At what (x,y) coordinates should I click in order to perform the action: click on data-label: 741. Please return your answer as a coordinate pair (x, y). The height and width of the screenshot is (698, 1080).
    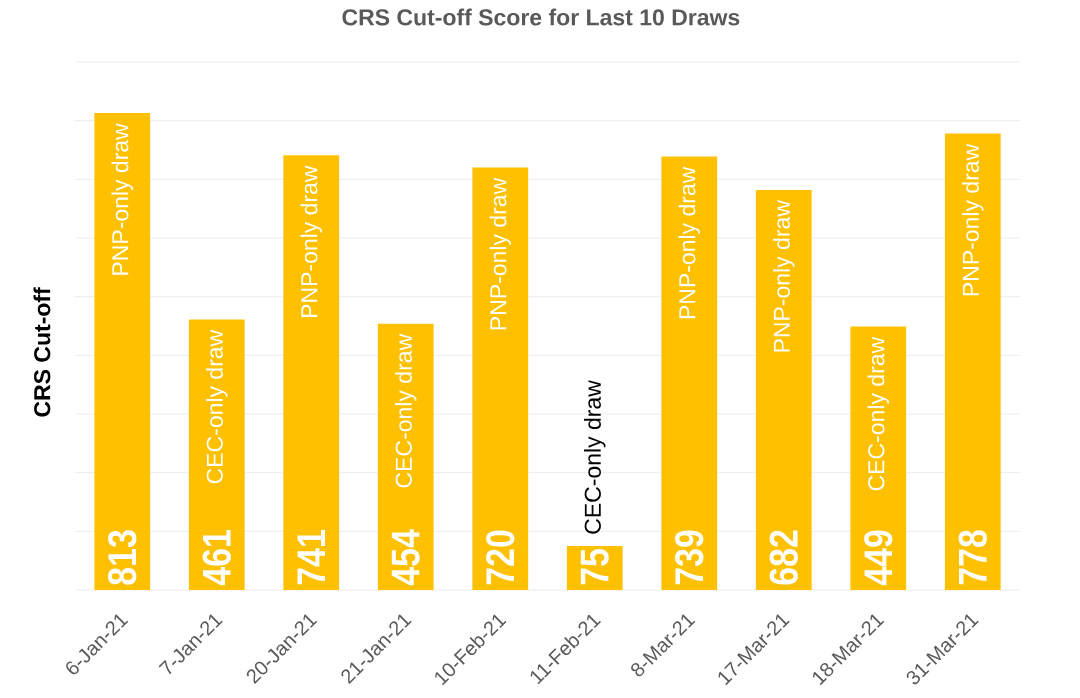
    Looking at the image, I should click on (311, 557).